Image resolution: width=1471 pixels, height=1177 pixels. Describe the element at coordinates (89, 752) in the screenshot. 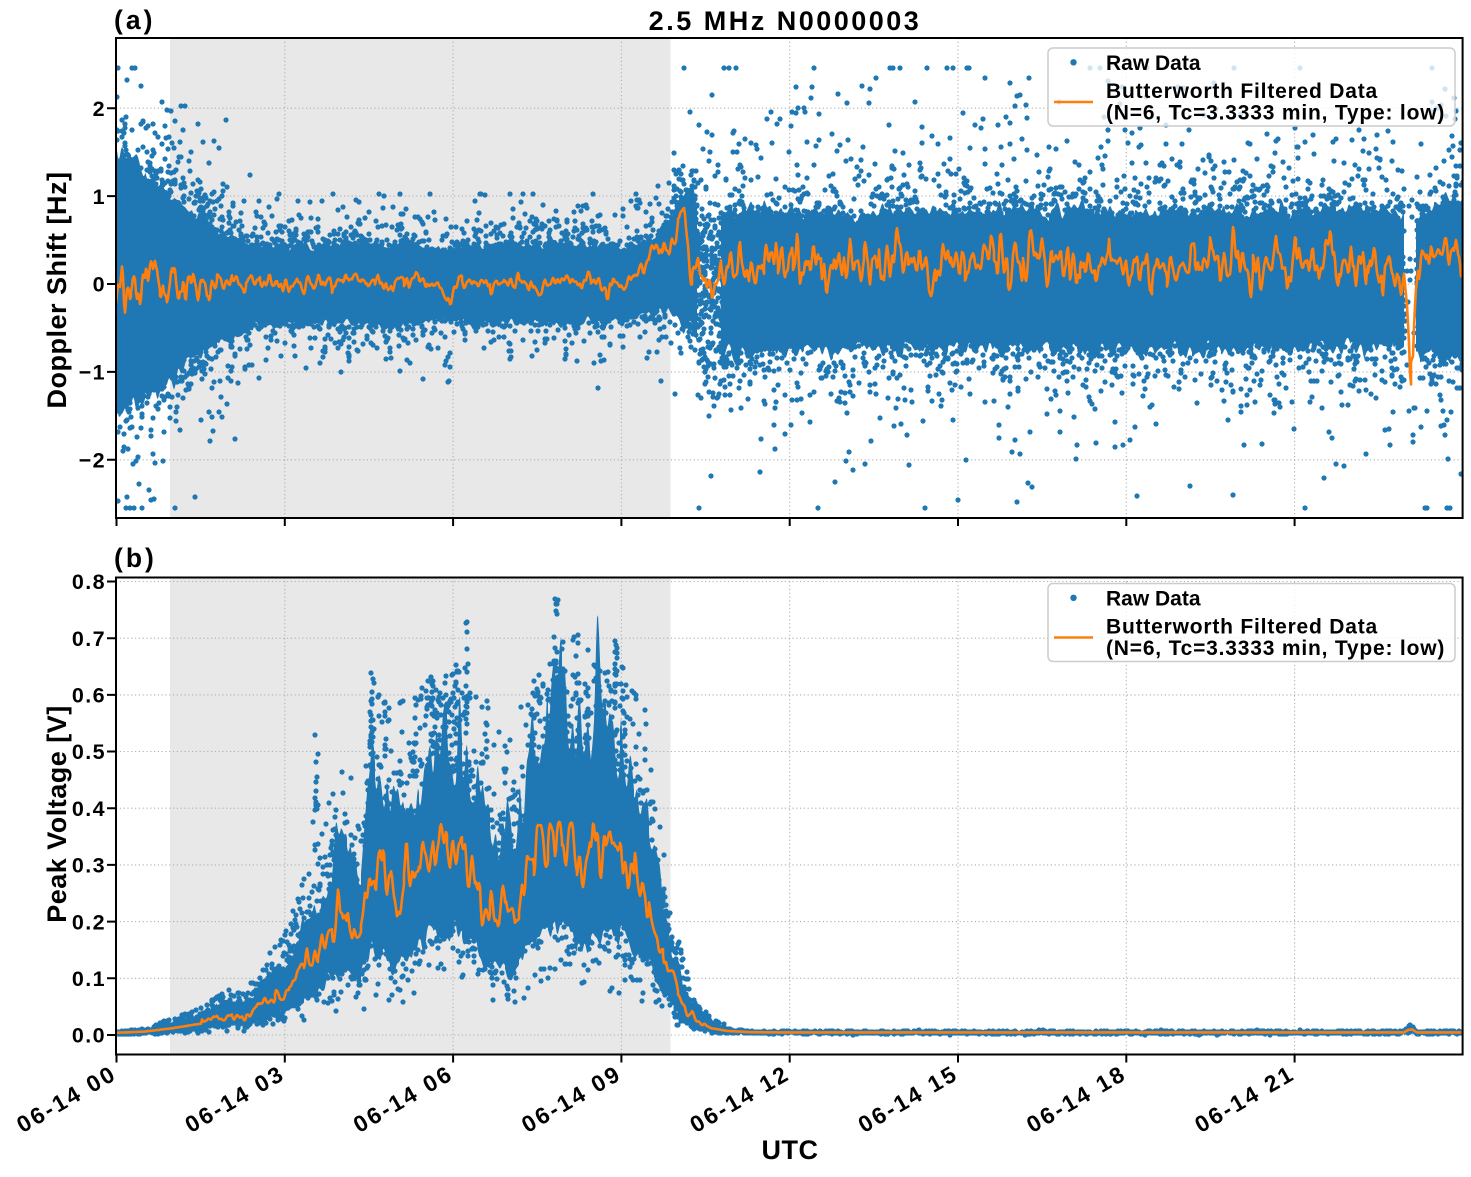

I see `svg-text: 0.5` at that location.